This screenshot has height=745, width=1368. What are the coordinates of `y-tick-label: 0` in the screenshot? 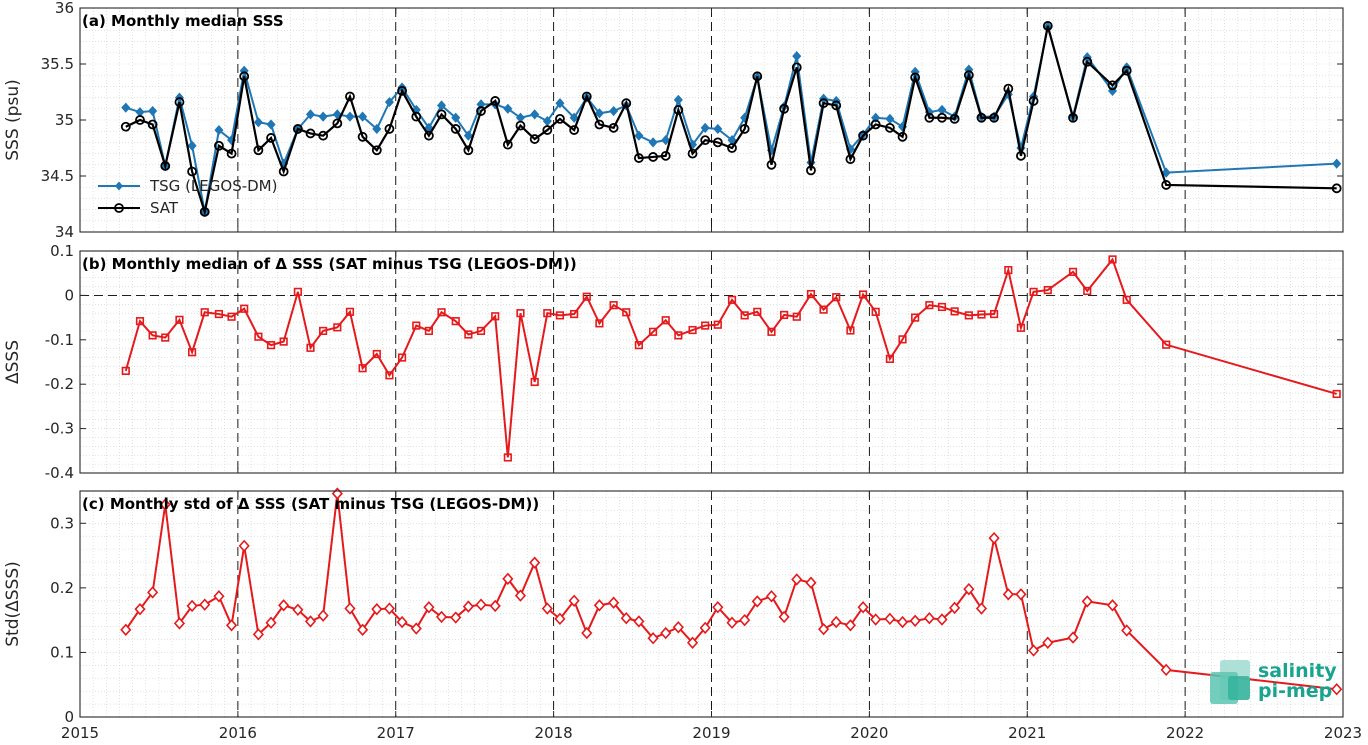 It's located at (69, 295).